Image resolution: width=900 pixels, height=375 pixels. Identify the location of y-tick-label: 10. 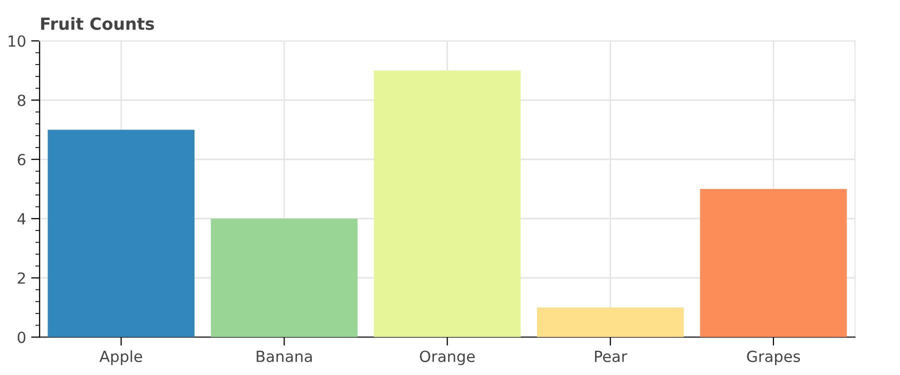
(17, 41).